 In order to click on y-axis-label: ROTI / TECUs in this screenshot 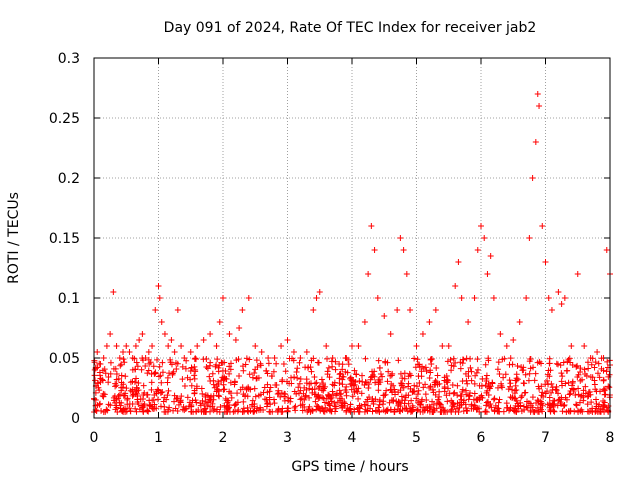, I will do `click(14, 238)`.